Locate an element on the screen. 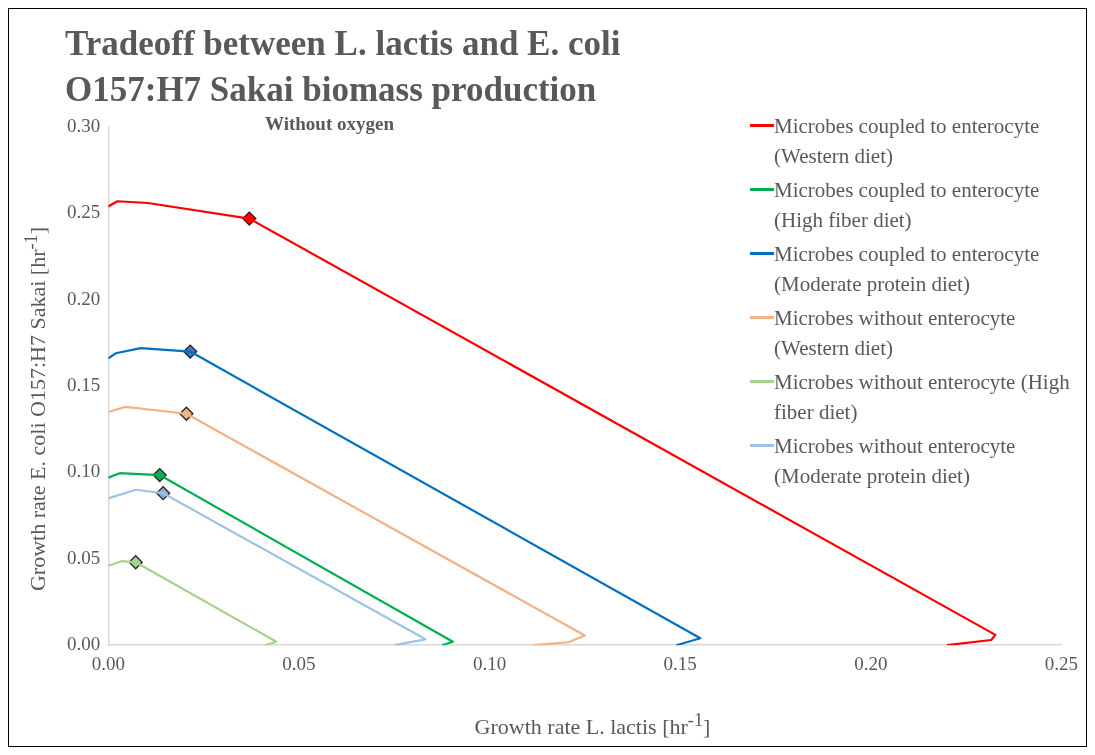 The width and height of the screenshot is (1095, 755). x-axis-title: Growth rate L. lactis [hr$^{-1}$] is located at coordinates (592, 724).